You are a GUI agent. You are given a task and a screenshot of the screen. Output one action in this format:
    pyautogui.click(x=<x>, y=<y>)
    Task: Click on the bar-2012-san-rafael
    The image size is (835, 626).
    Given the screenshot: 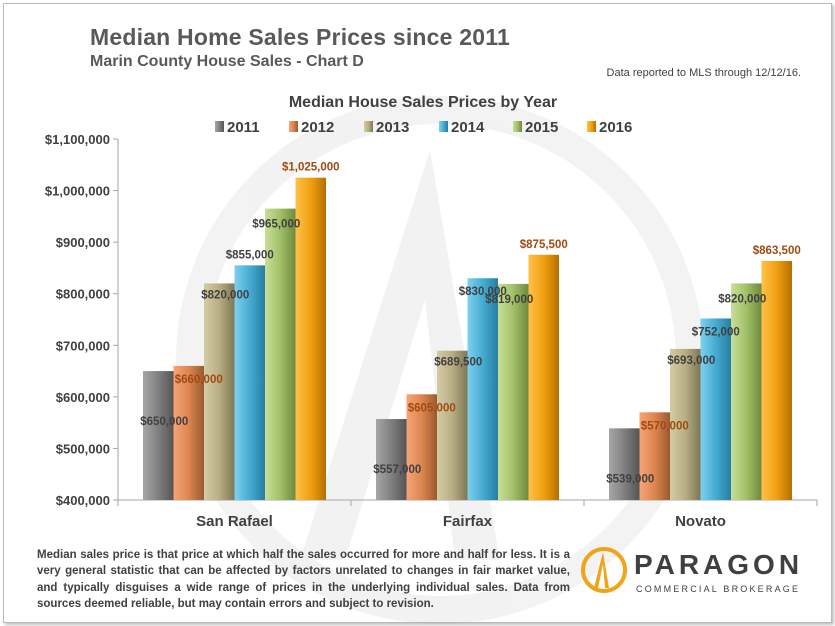 What is the action you would take?
    pyautogui.click(x=188, y=432)
    